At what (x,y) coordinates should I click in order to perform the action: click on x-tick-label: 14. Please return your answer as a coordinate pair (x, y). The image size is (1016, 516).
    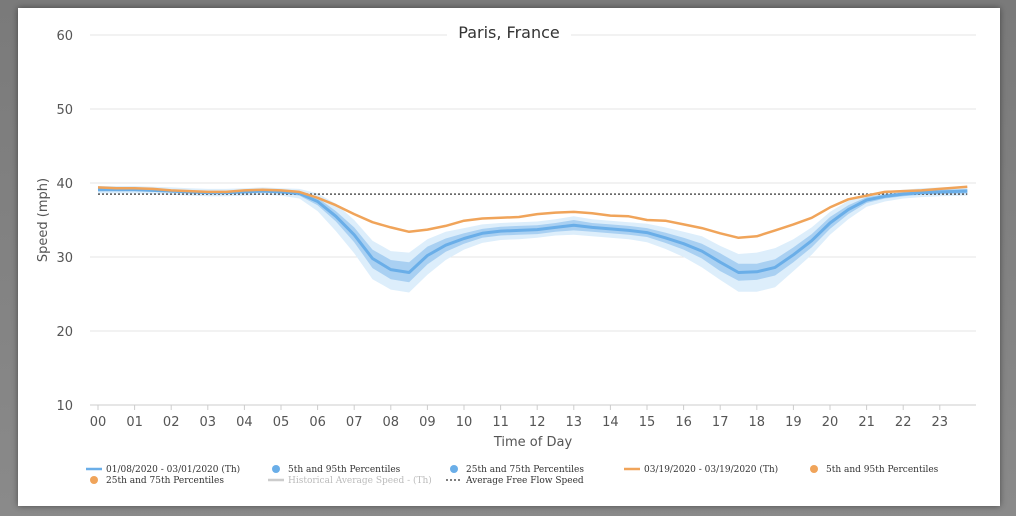
    Looking at the image, I should click on (610, 422).